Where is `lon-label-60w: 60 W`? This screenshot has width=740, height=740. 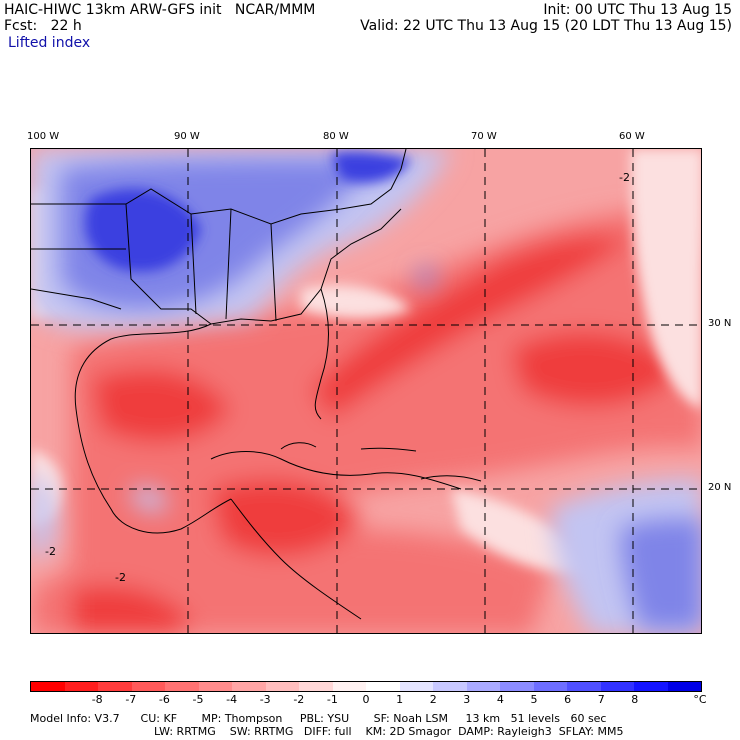
lon-label-60w: 60 W is located at coordinates (632, 136).